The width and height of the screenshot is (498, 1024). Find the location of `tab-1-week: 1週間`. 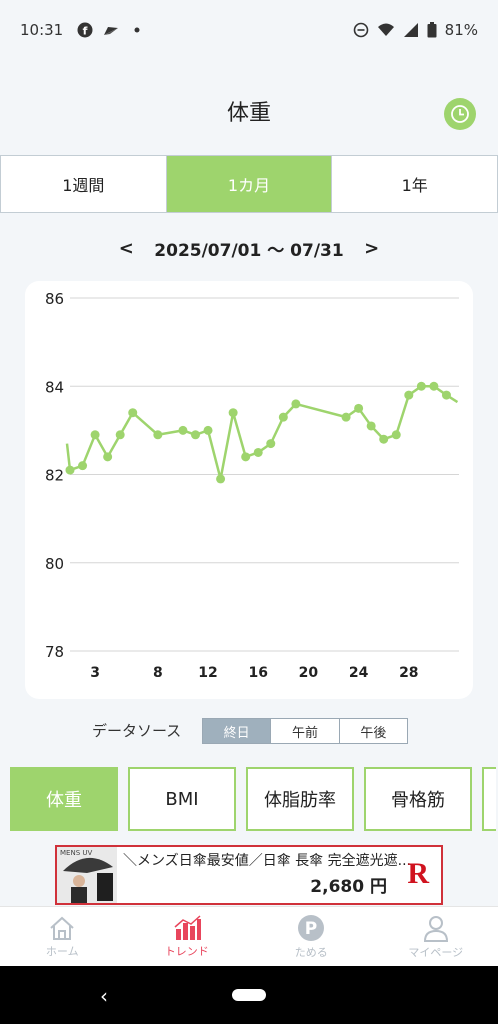

tab-1-week: 1週間 is located at coordinates (84, 184).